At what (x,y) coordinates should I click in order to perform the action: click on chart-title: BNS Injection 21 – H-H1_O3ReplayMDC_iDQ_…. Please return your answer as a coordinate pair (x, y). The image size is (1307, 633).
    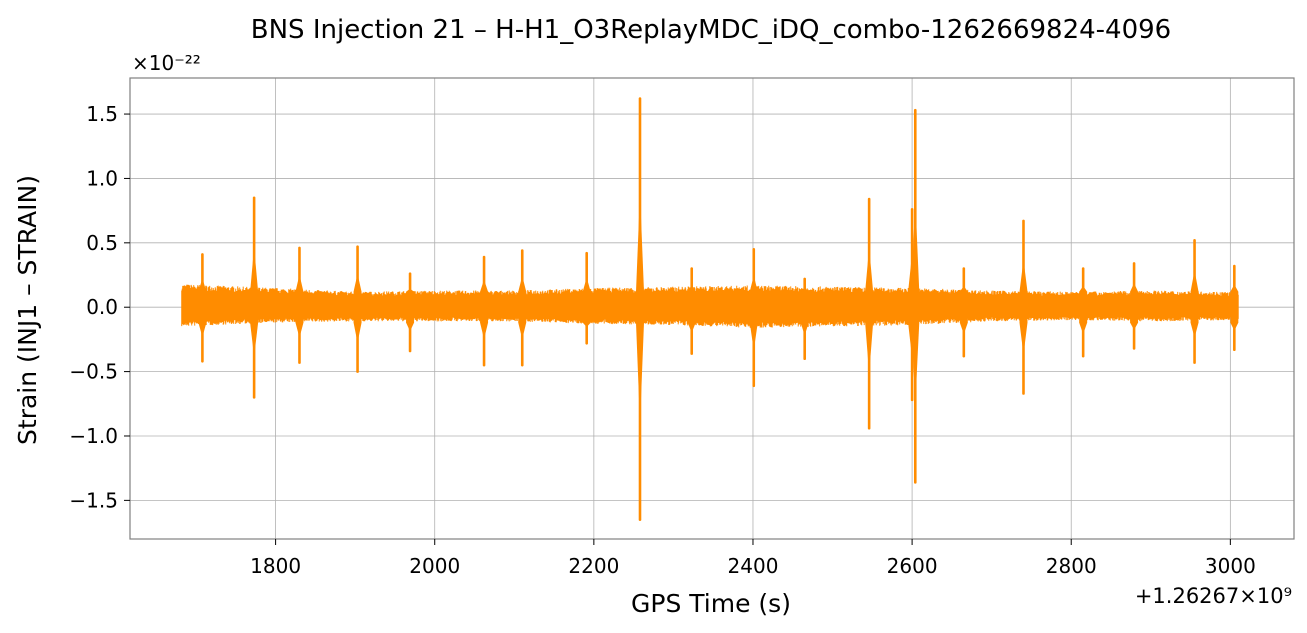
    Looking at the image, I should click on (711, 30).